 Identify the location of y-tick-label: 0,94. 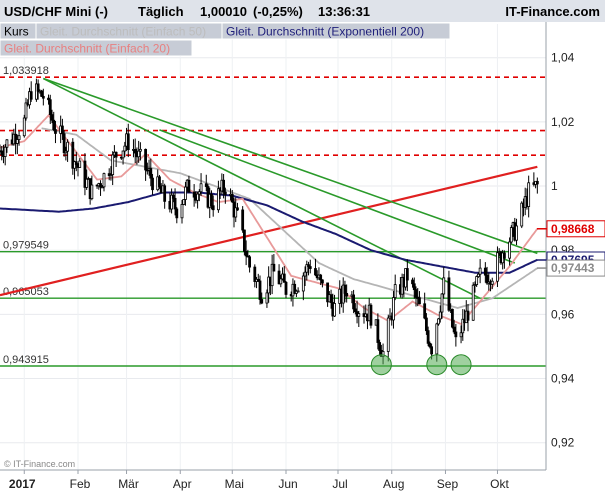
(563, 379).